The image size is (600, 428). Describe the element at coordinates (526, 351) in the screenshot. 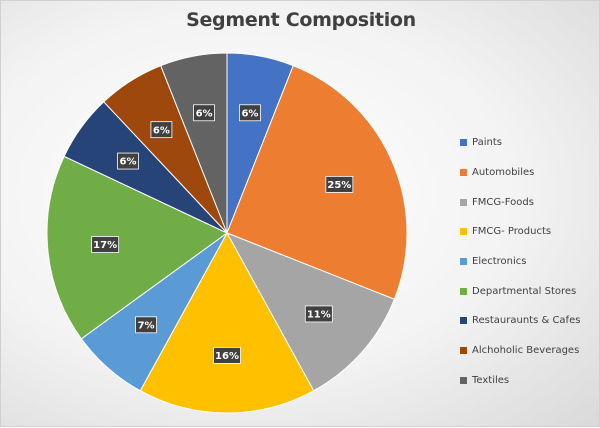

I see `legend-label: Alchoholic Beverages` at that location.